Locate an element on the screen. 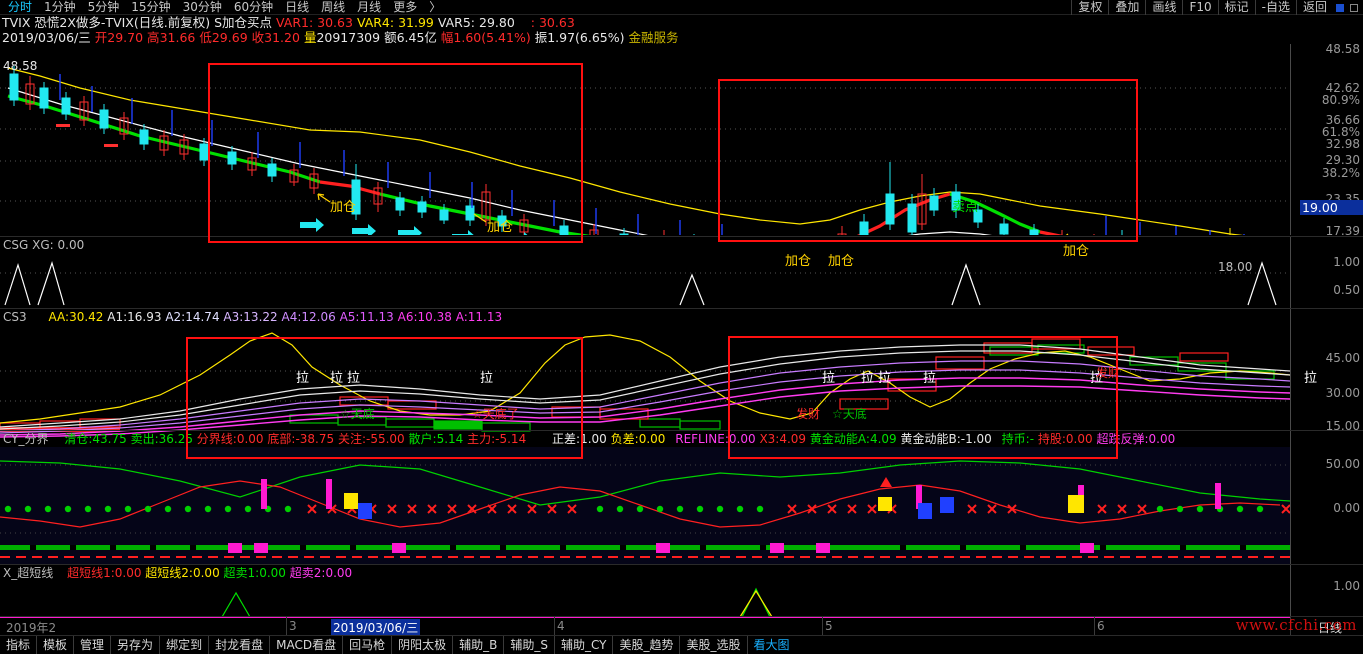 The image size is (1363, 654). cs3-a6-label: A6: is located at coordinates (407, 317).